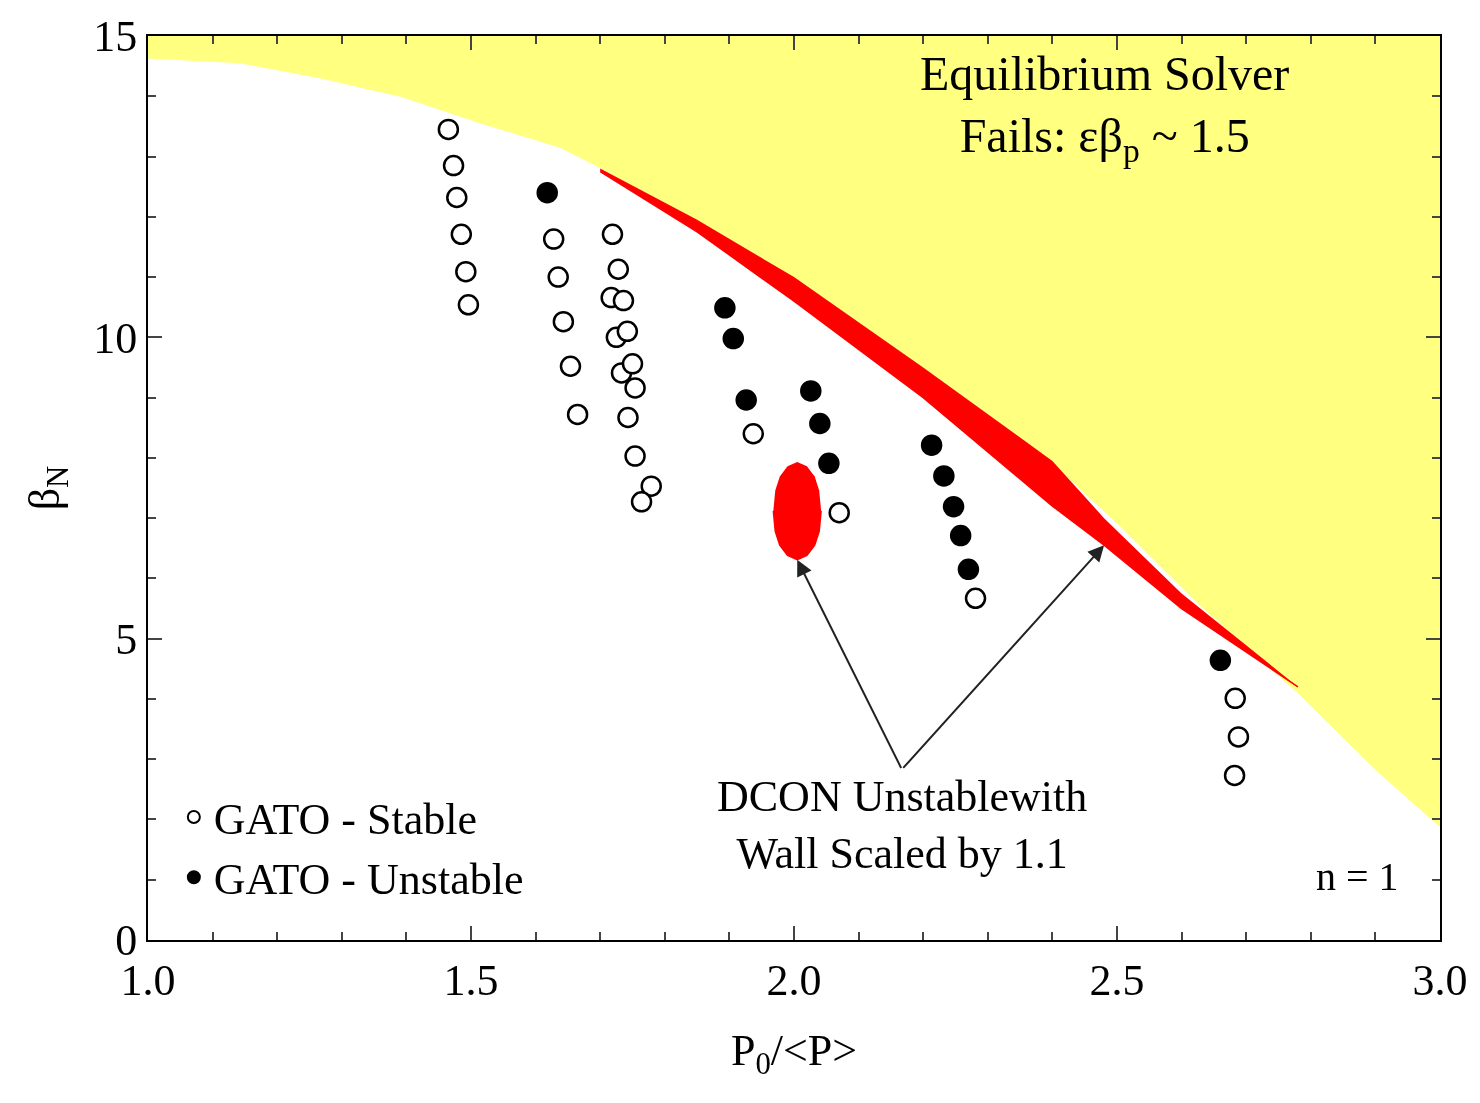 This screenshot has height=1103, width=1480. What do you see at coordinates (1105, 108) in the screenshot?
I see `annotation: Equilibrium Solver Fails: εβ$_{p}$ ~ 1.5` at bounding box center [1105, 108].